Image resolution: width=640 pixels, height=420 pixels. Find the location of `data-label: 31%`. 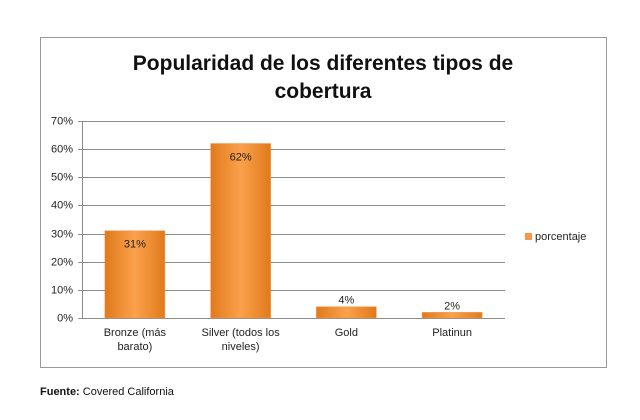

data-label: 31% is located at coordinates (135, 245).